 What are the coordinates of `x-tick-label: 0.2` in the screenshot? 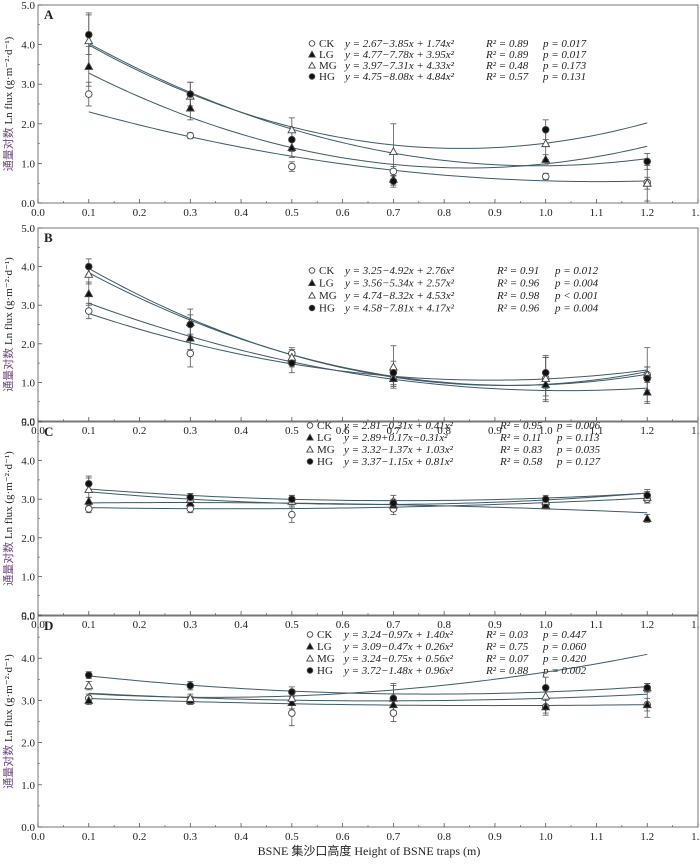 It's located at (140, 213).